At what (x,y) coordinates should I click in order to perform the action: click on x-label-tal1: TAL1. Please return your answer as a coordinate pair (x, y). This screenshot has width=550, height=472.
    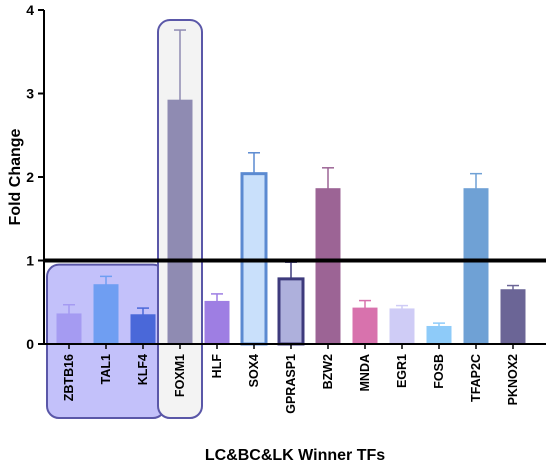
    Looking at the image, I should click on (106, 369).